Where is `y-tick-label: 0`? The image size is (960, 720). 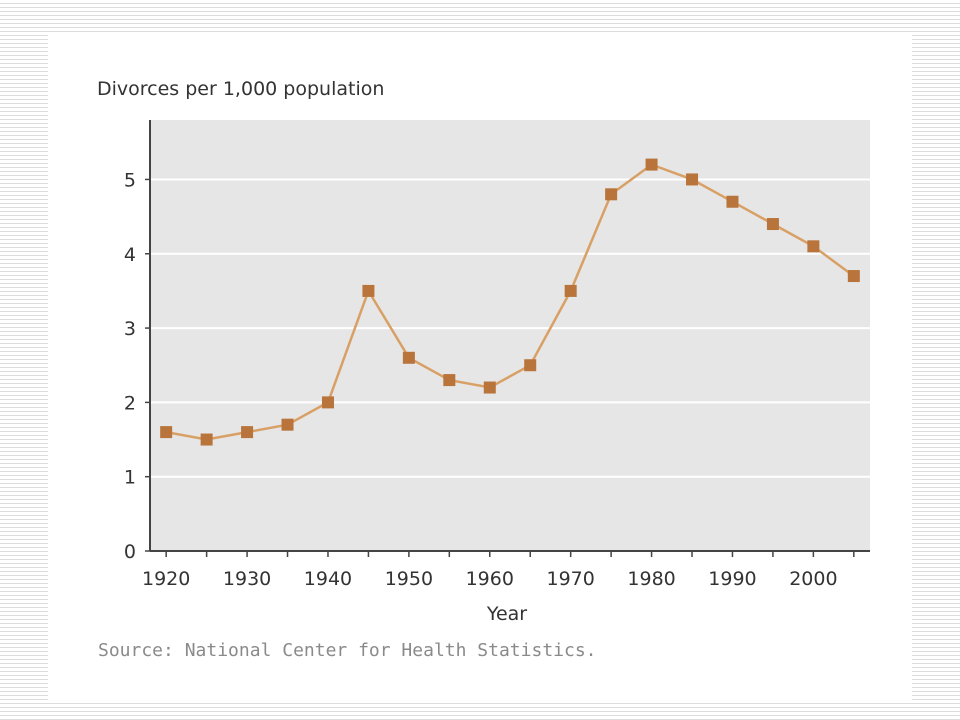
y-tick-label: 0 is located at coordinates (130, 552).